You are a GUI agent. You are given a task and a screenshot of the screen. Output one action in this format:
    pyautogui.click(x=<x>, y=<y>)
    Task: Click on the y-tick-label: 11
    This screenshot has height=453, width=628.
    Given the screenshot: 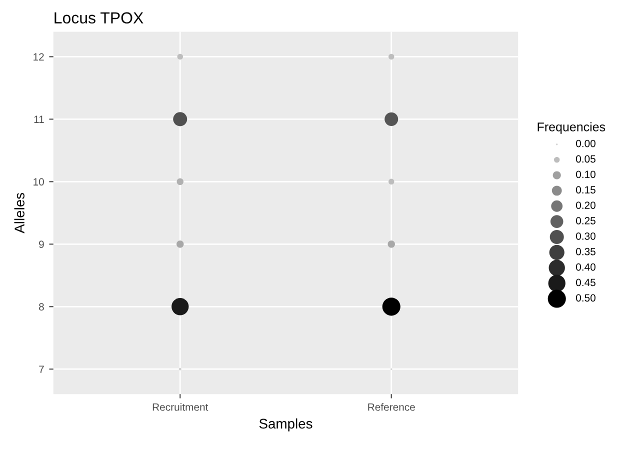 What is the action you would take?
    pyautogui.click(x=39, y=119)
    